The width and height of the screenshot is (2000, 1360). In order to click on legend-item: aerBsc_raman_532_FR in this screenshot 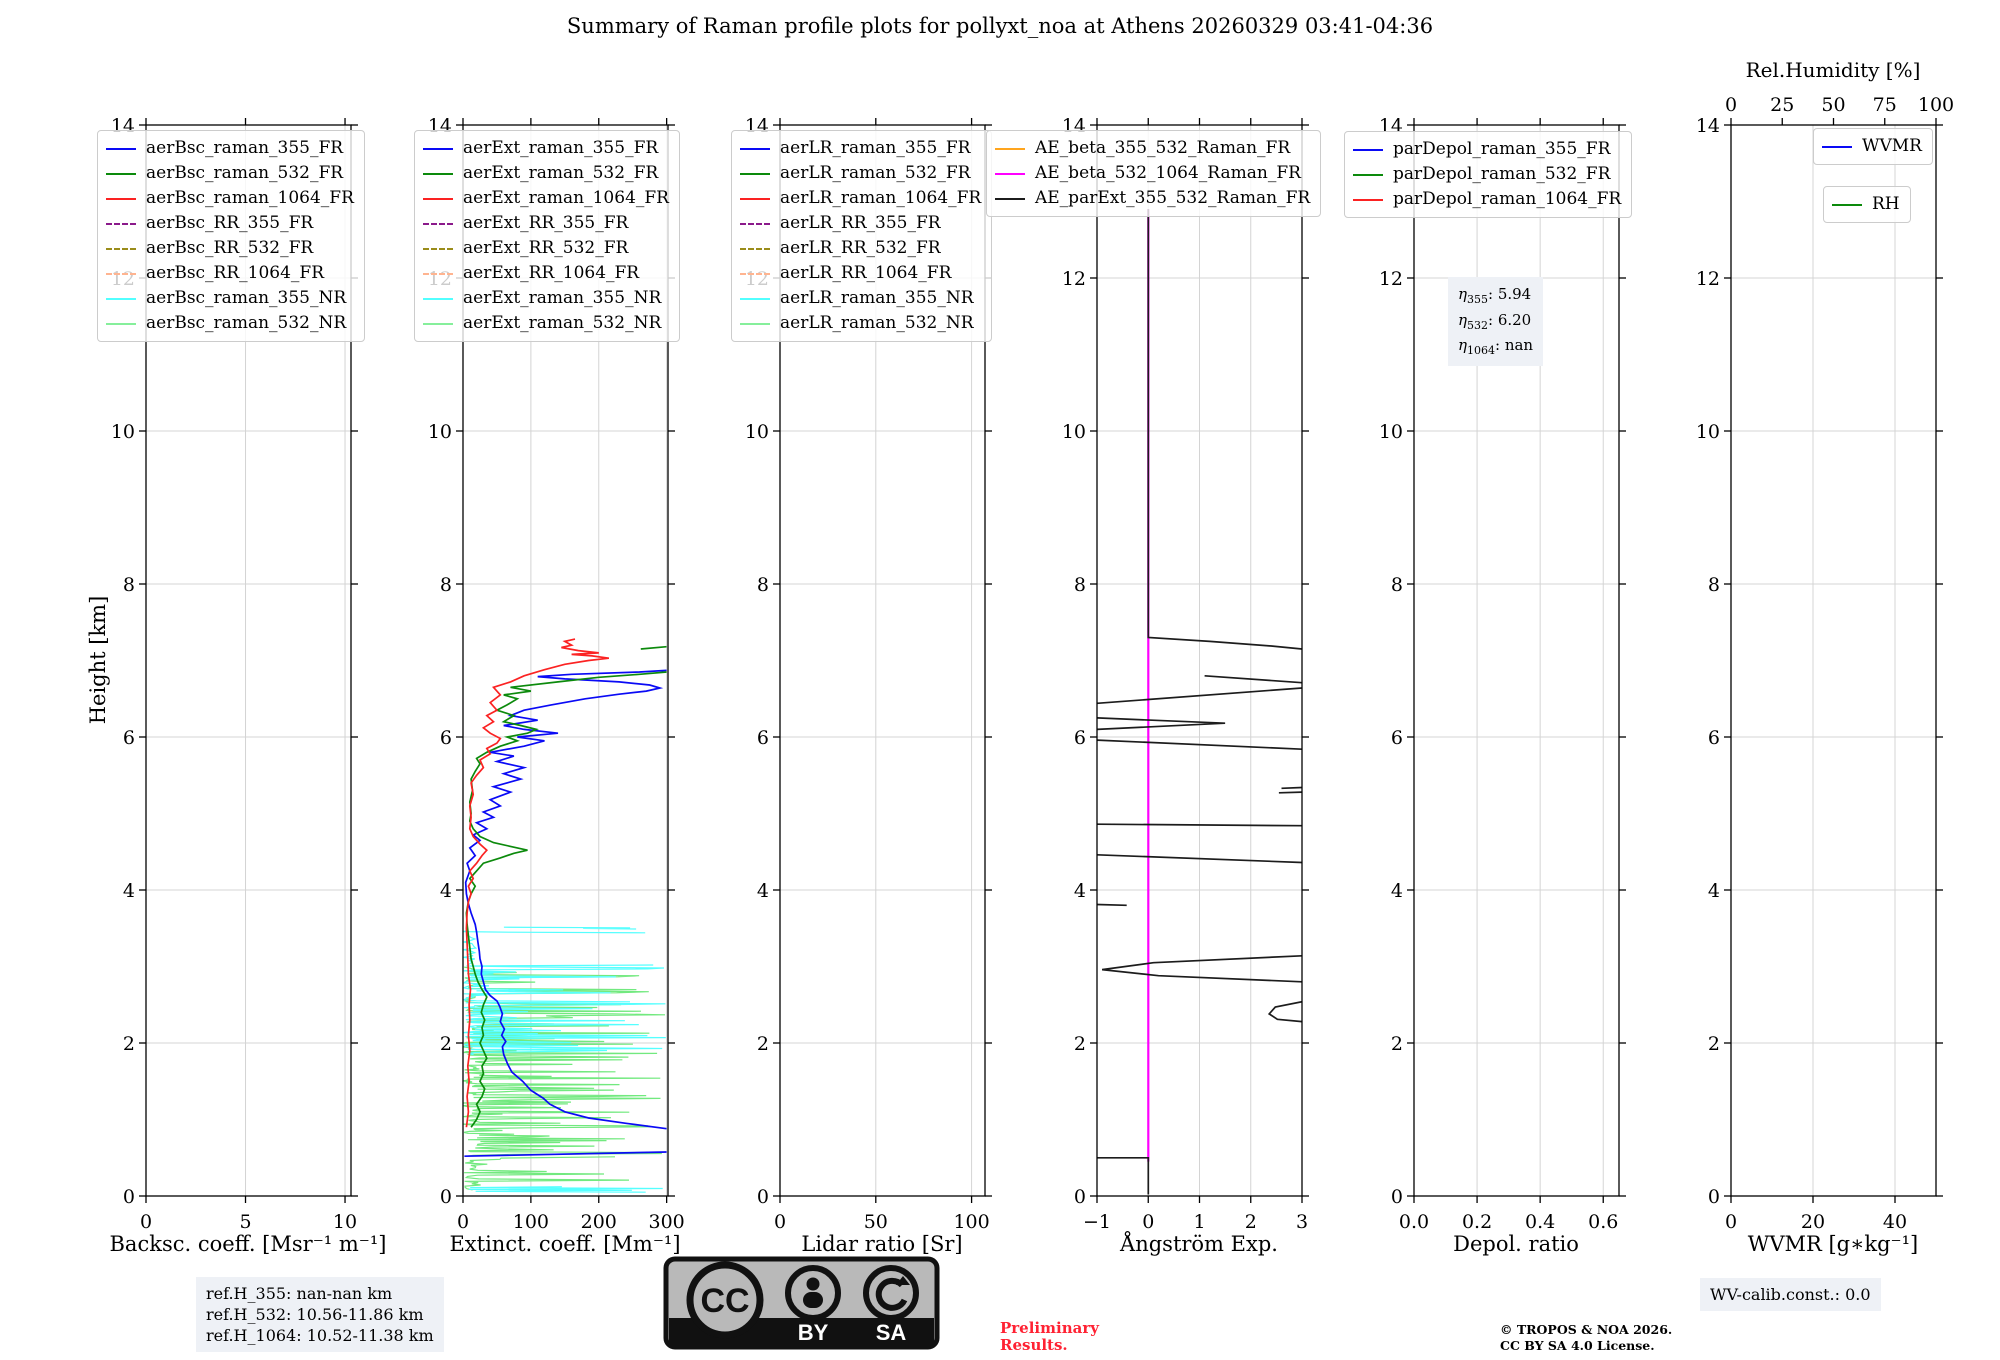, I will do `click(230, 173)`.